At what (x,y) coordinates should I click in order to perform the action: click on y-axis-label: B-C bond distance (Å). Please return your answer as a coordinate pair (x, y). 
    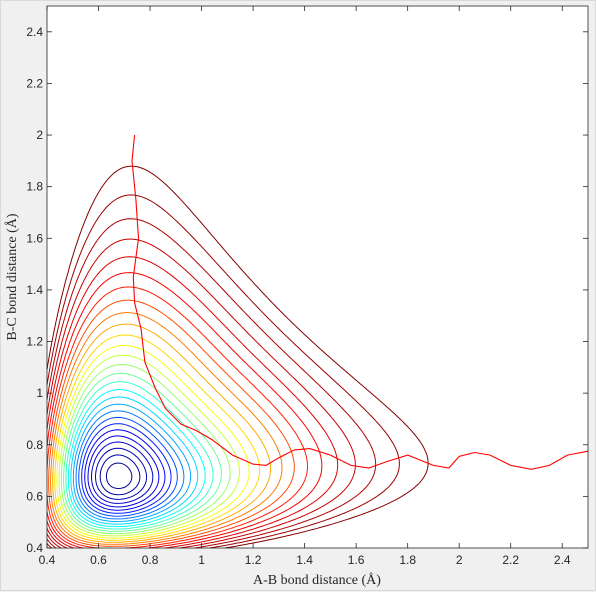
    Looking at the image, I should click on (12, 276).